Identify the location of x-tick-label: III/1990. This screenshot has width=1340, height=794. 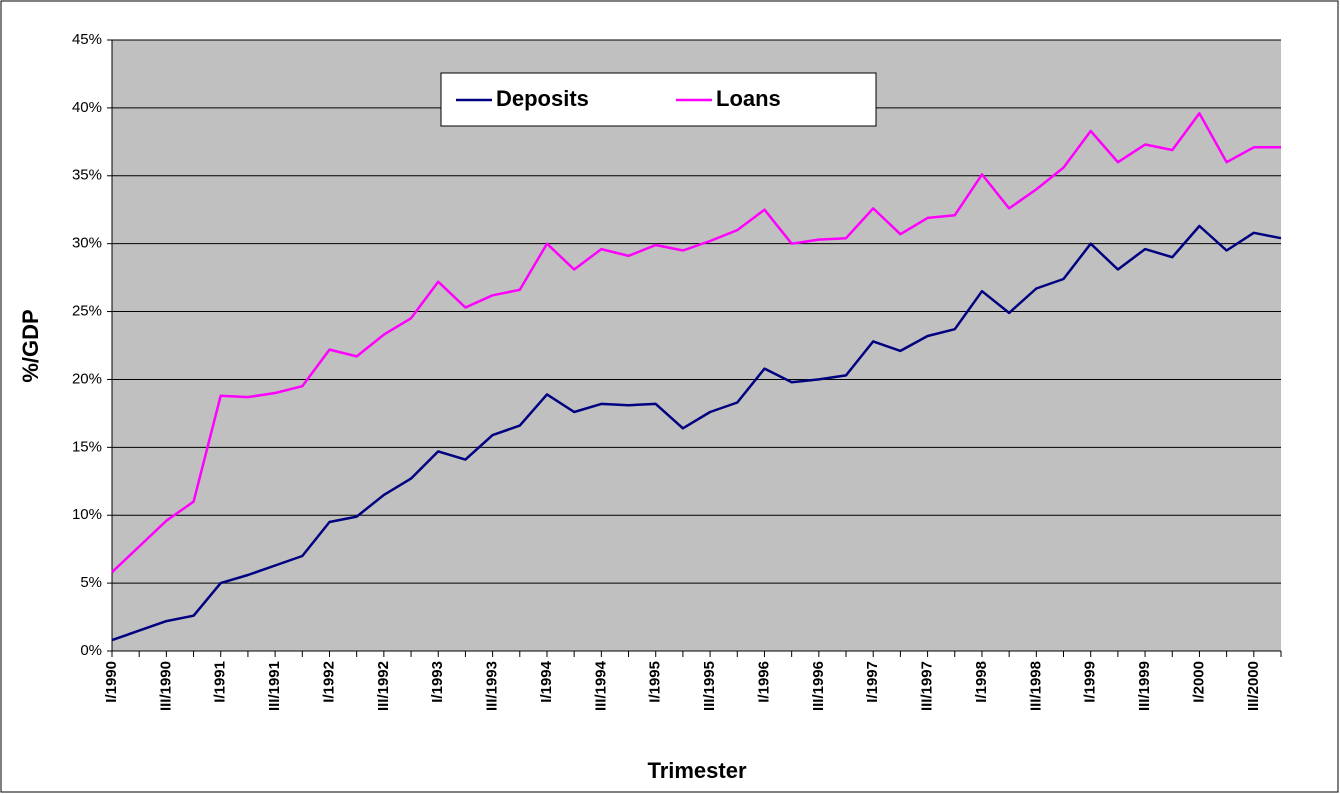
(165, 686).